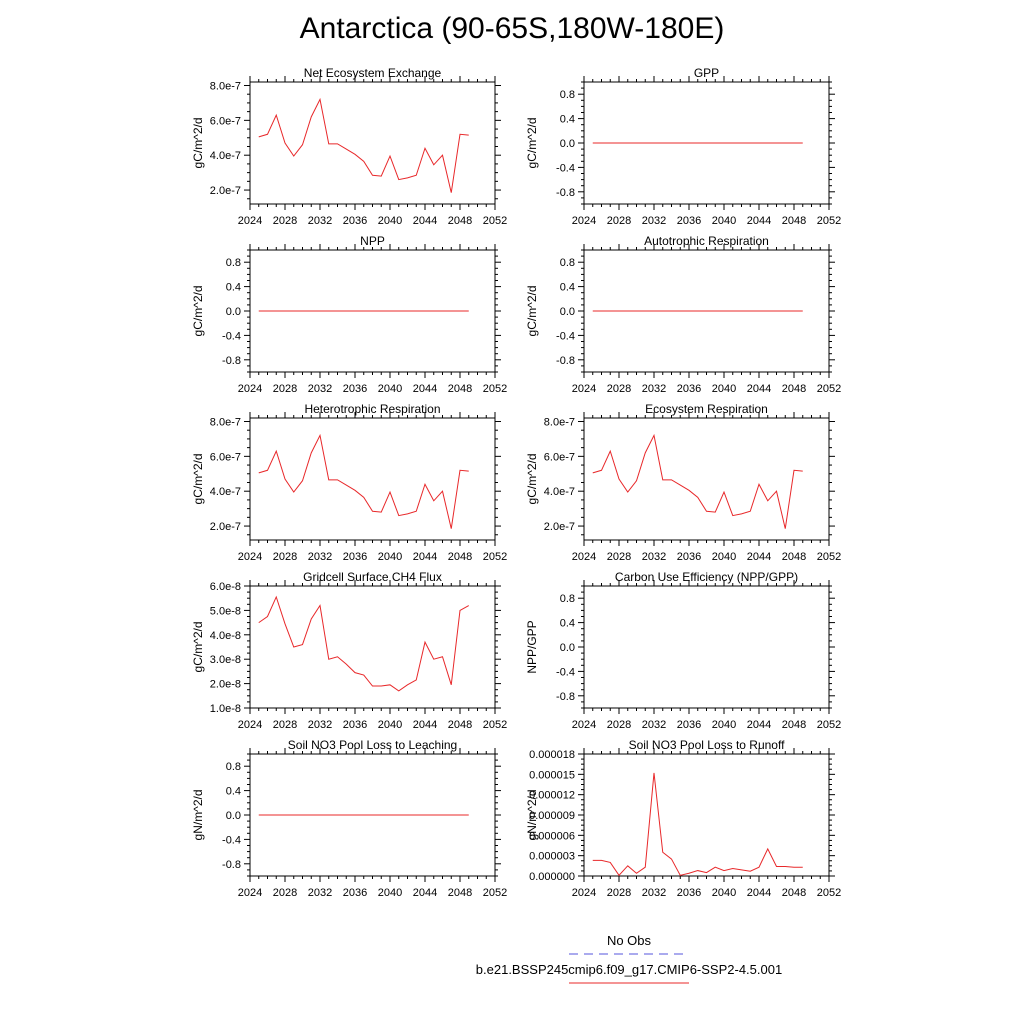 This screenshot has height=1024, width=1024. I want to click on y-tick-label: 0.000003, so click(552, 857).